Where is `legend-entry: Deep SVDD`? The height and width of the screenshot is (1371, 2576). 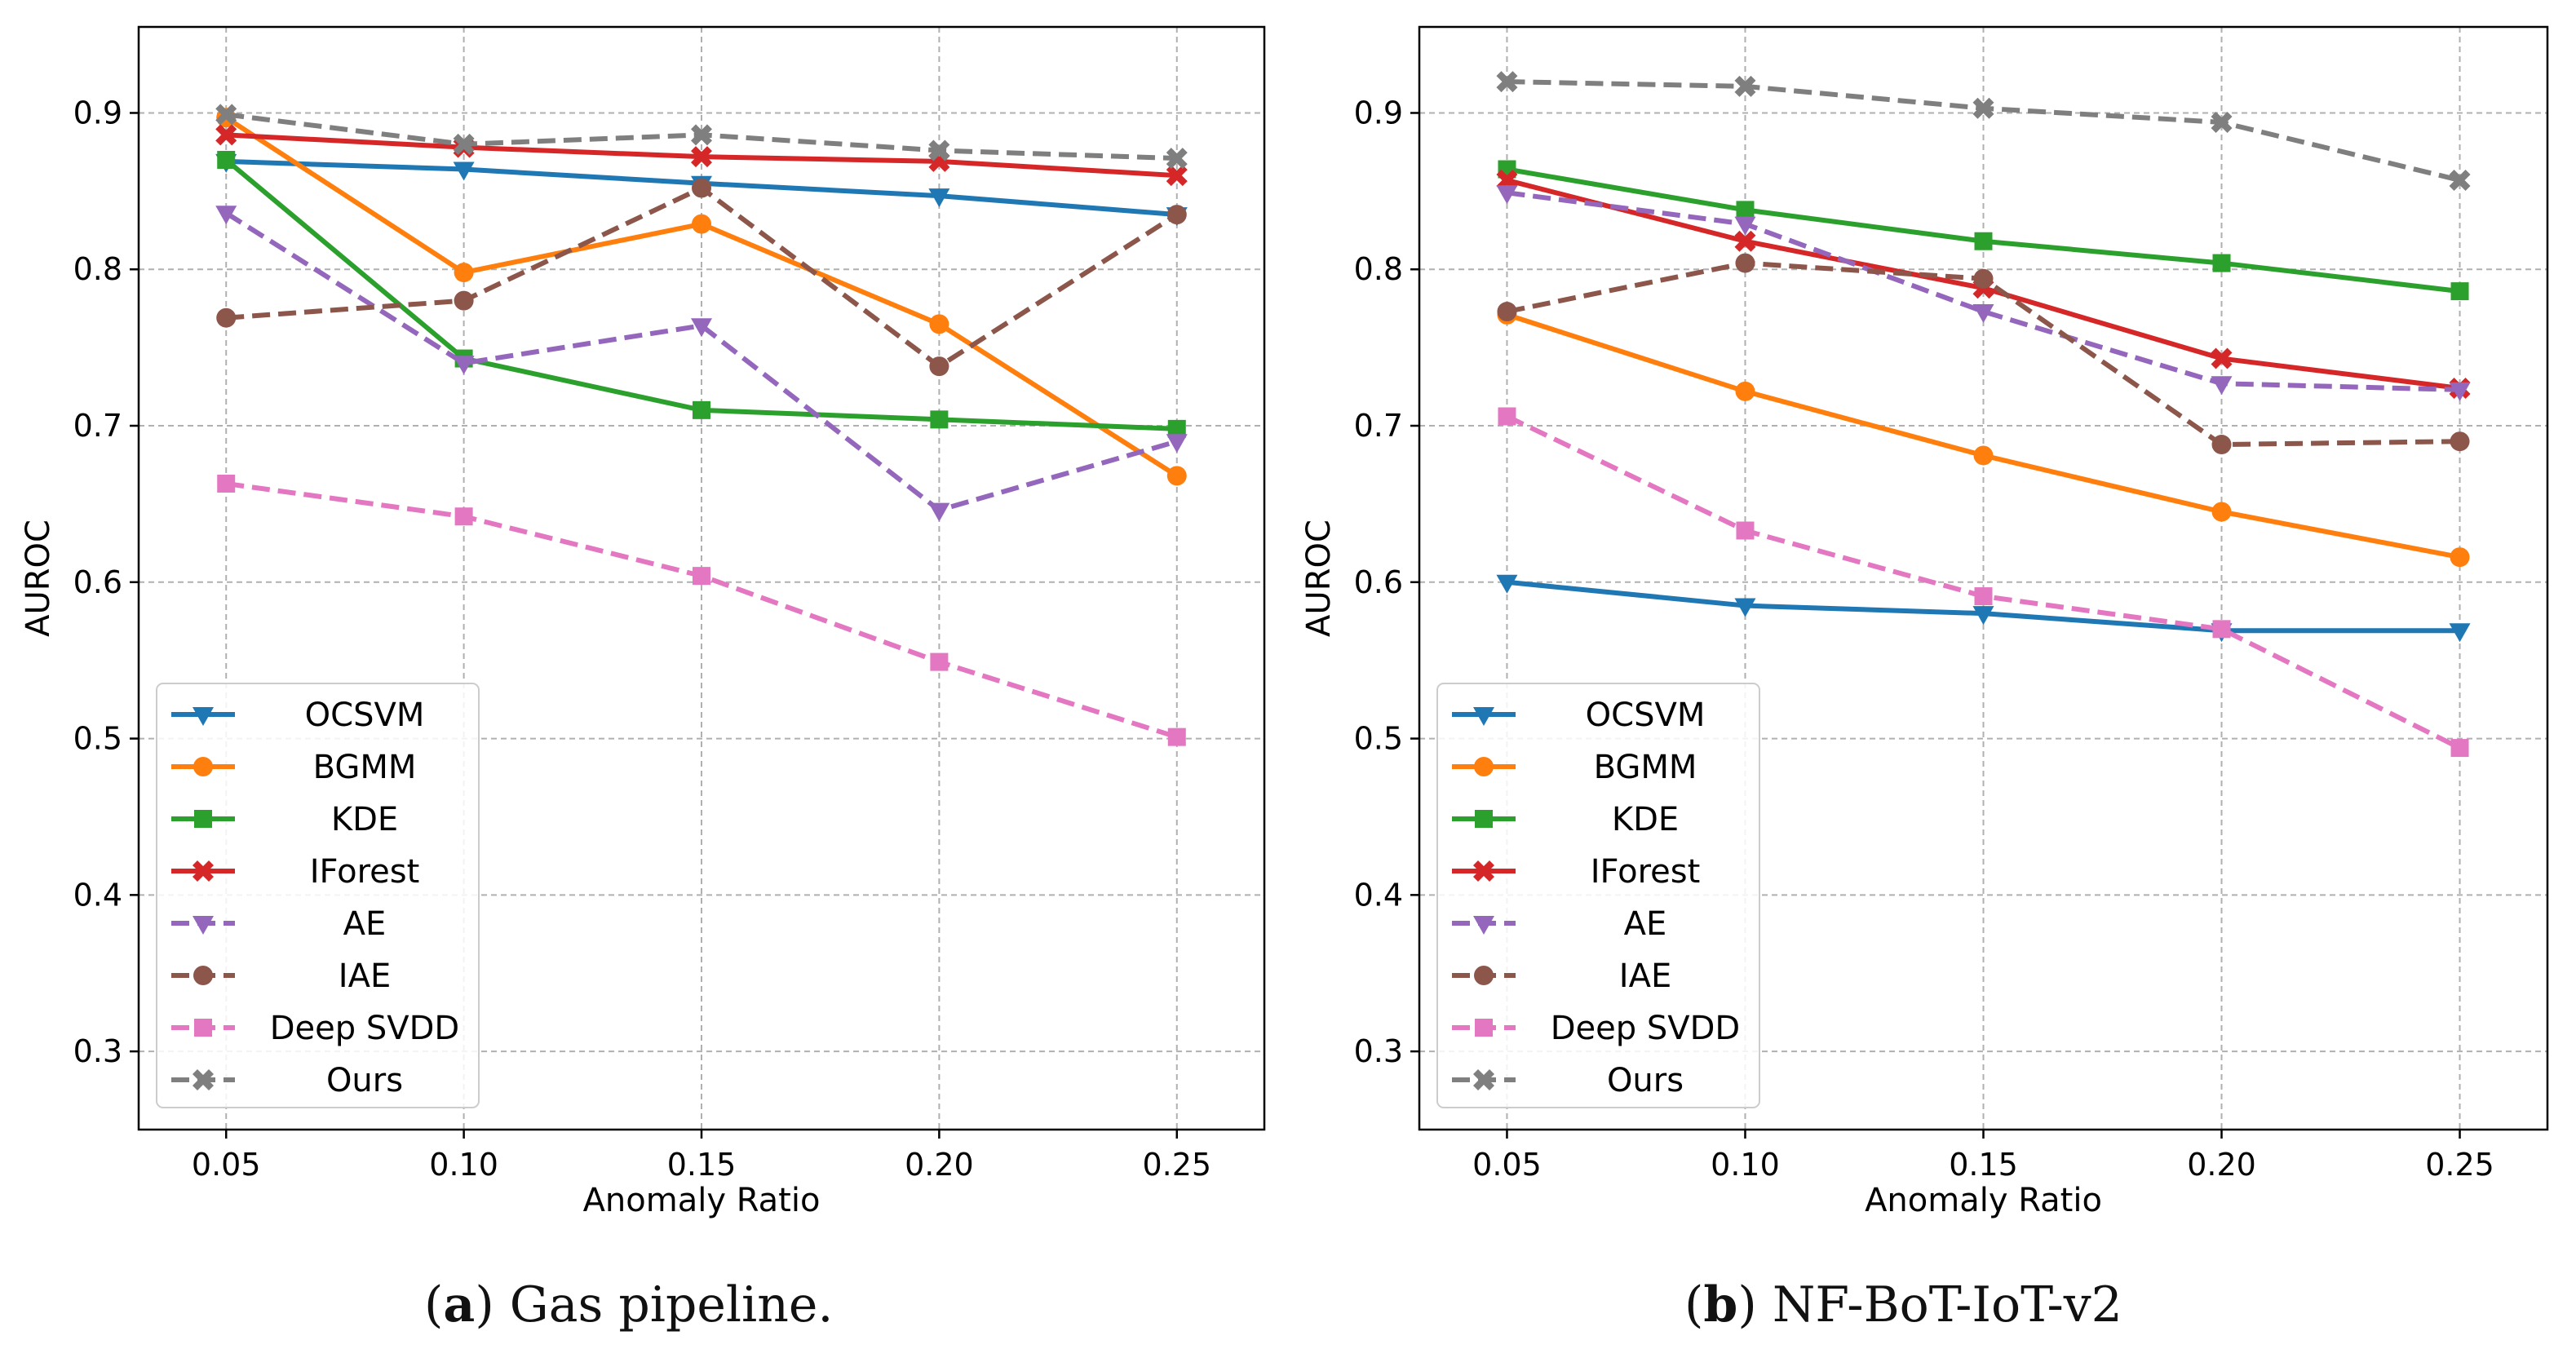
legend-entry: Deep SVDD is located at coordinates (315, 1028).